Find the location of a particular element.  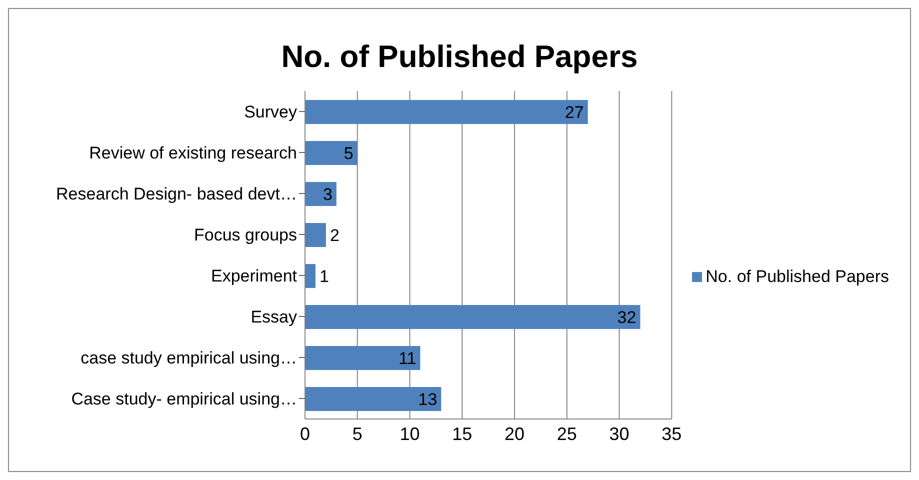

data-label: 32 is located at coordinates (626, 317).